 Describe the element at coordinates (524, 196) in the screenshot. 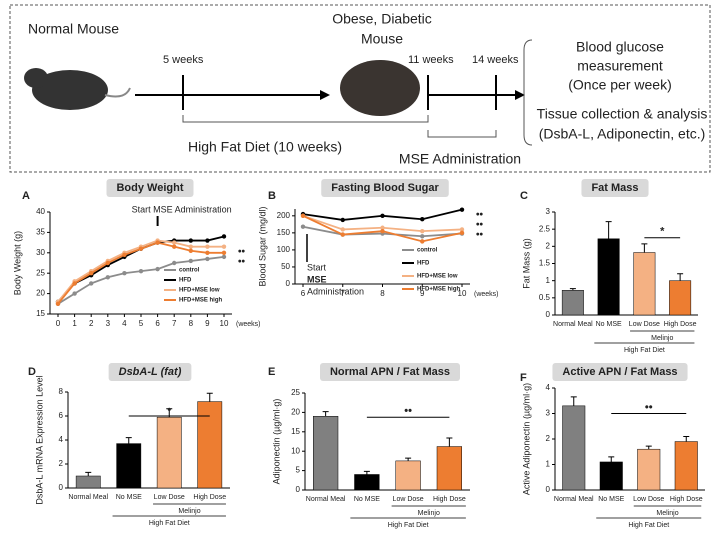

I see `panel-letter: C` at that location.